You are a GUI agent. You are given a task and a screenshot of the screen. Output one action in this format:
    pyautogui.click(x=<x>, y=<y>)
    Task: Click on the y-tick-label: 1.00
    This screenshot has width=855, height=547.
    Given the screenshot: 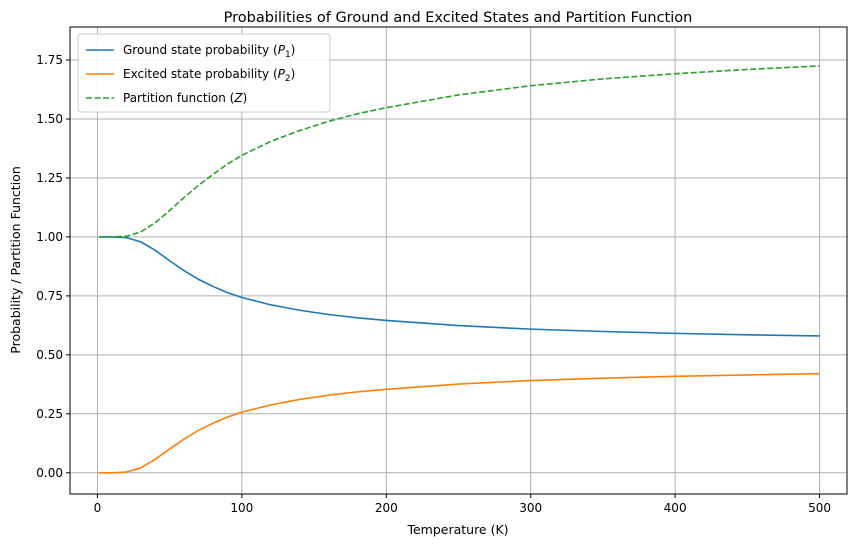 What is the action you would take?
    pyautogui.click(x=49, y=237)
    